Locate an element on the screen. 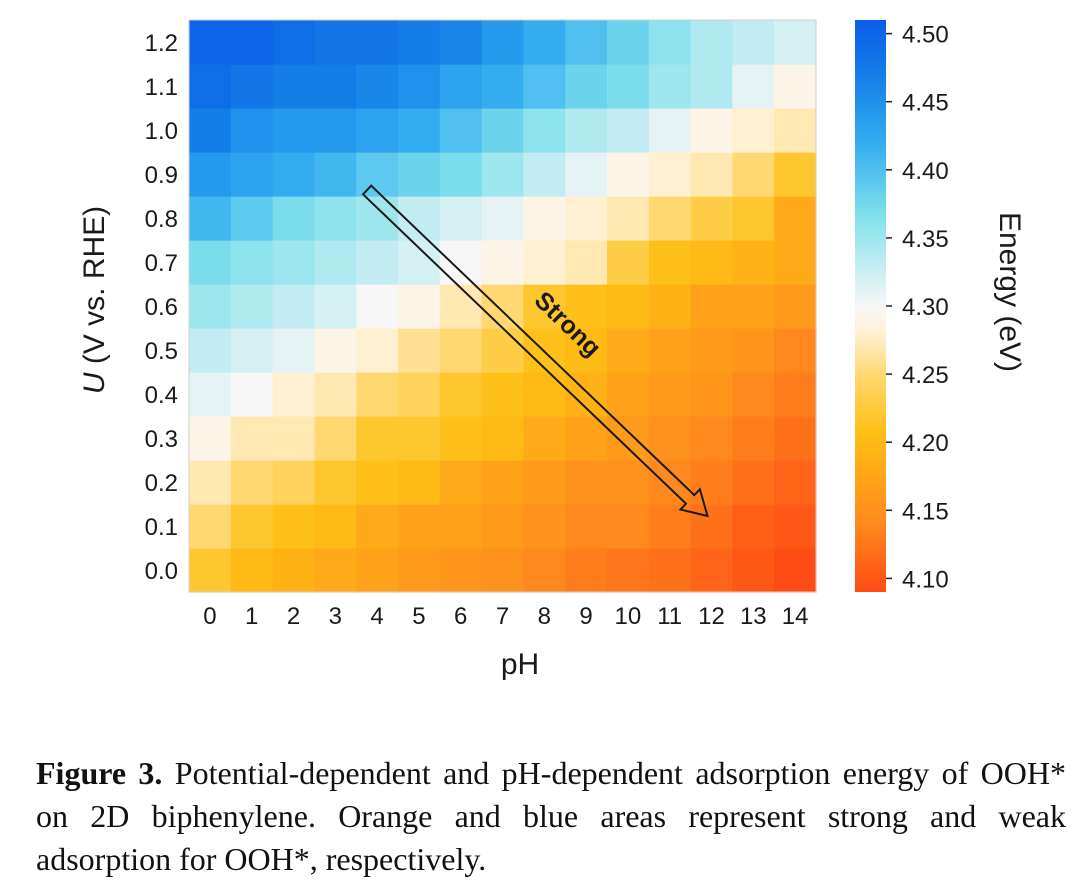 The height and width of the screenshot is (888, 1083). colorbar-tick-label: 4.25 is located at coordinates (925, 375).